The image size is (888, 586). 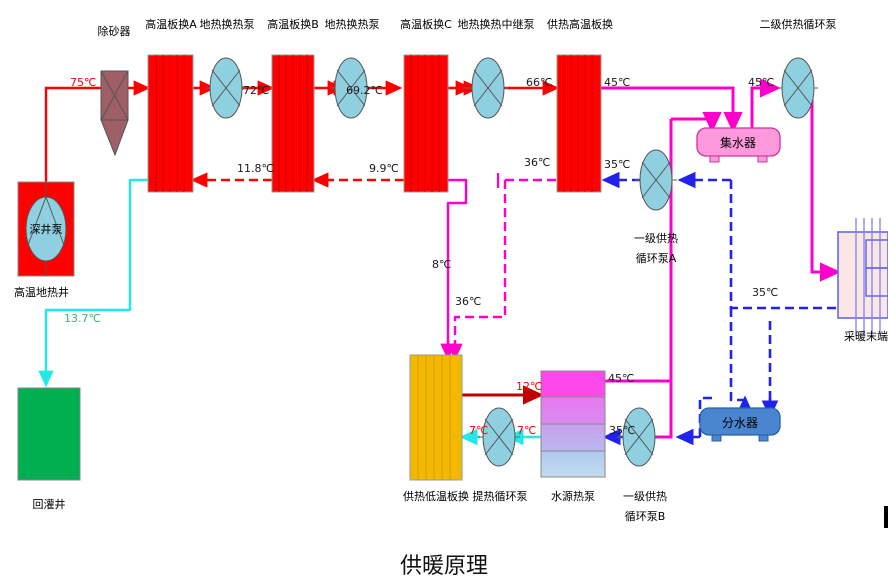 I want to click on corner-mark, so click(x=886, y=517).